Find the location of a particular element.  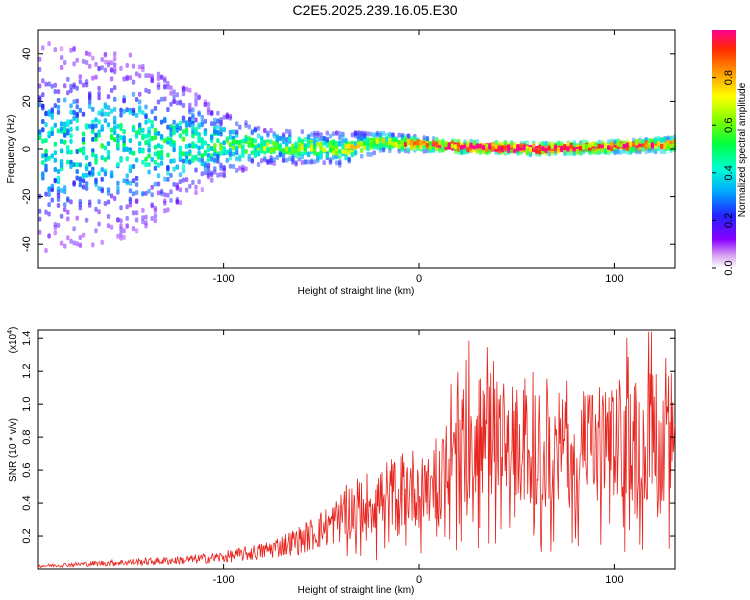

colorbar-label: Normalized spectral amplitude is located at coordinates (742, 149).